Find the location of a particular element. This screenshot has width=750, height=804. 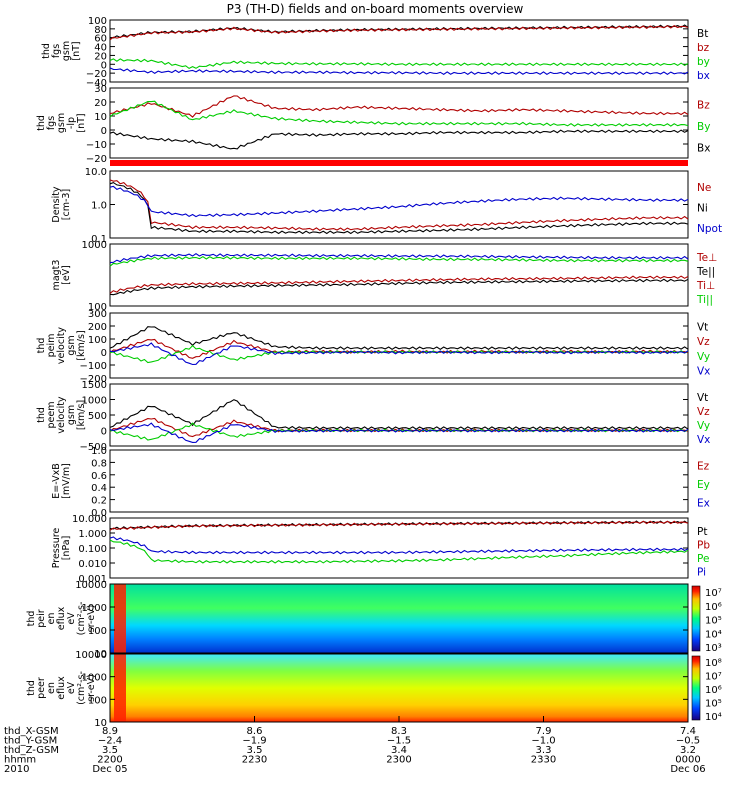

x-year-label: 2010 is located at coordinates (16, 769).